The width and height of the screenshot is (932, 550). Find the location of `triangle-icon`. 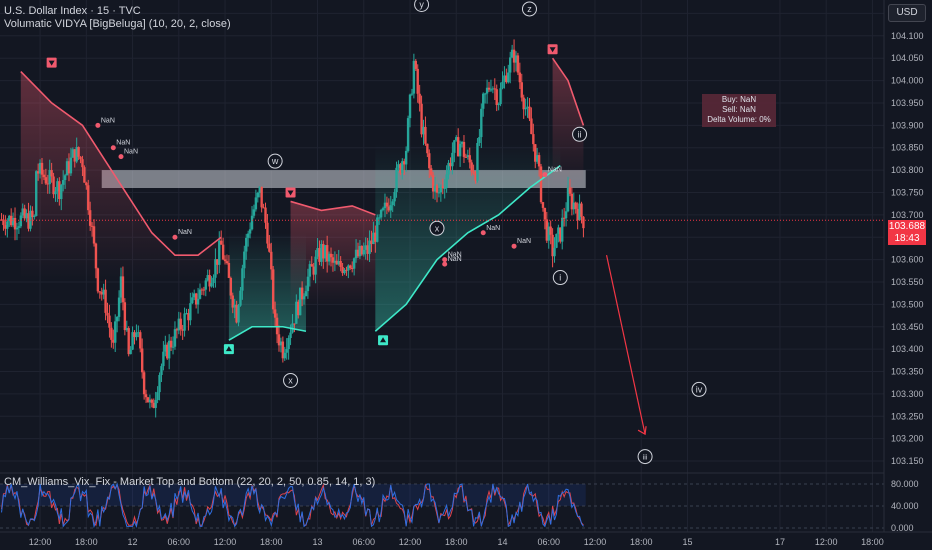

triangle-icon is located at coordinates (51, 63).